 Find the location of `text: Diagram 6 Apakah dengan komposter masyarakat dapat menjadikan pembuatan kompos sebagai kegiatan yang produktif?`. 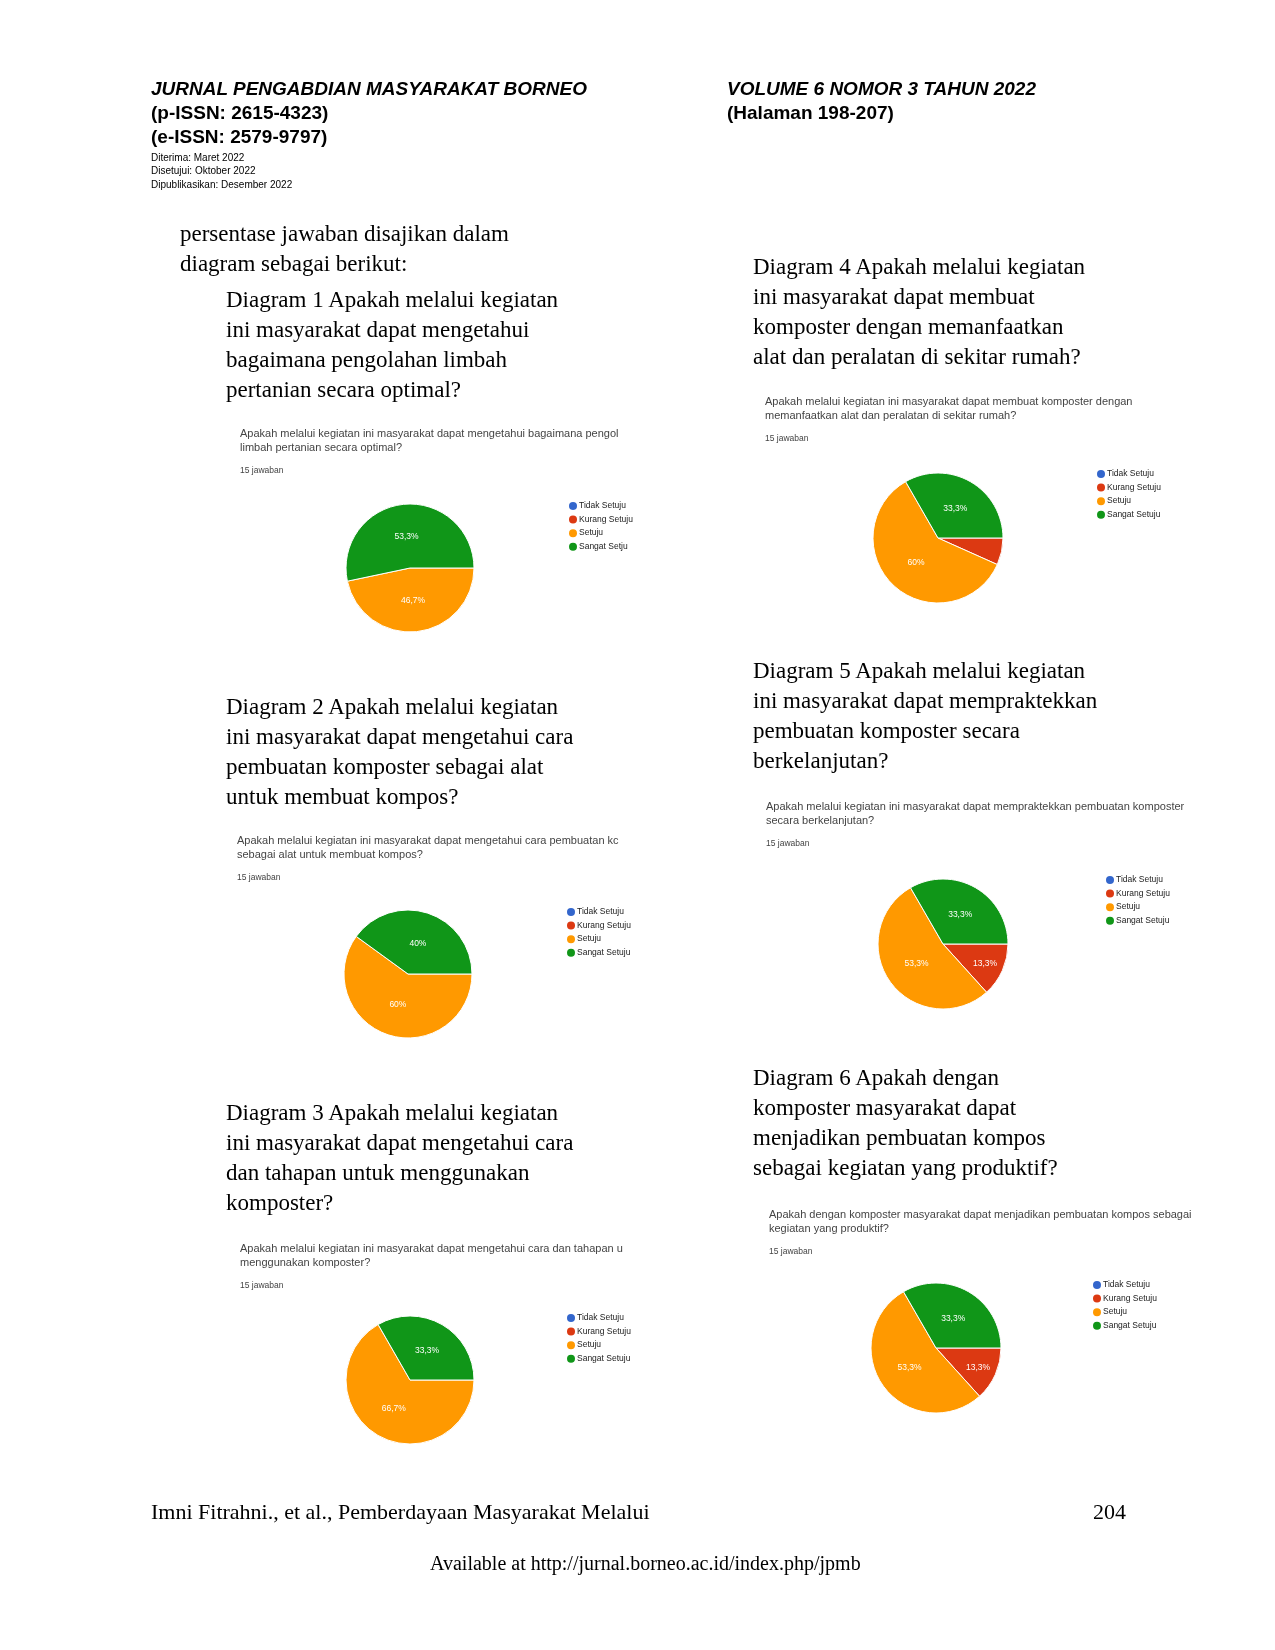

text: Diagram 6 Apakah dengan komposter masyarakat dapat menjadikan pembuatan kompos sebagai kegiatan yang produktif? is located at coordinates (905, 1122).